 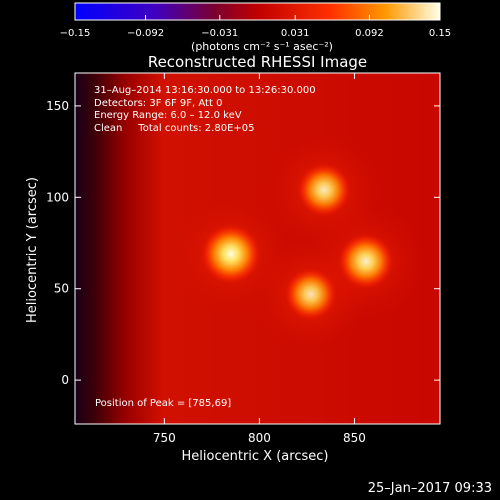 I want to click on colorbar-ticks: −0.15 −0.092 −0.031 0.031 0.092 0.15, so click(x=255, y=27).